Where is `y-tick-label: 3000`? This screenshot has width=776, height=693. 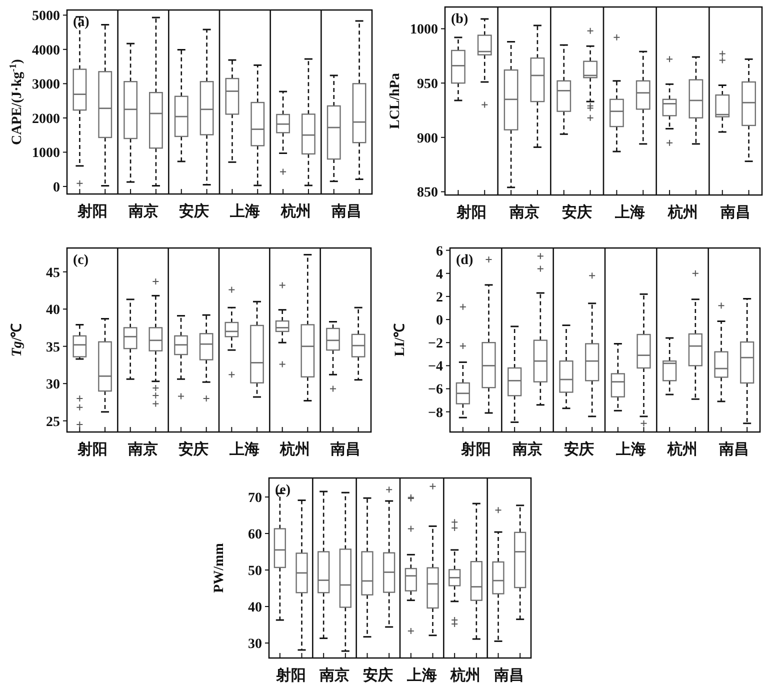
y-tick-label: 3000 is located at coordinates (46, 85).